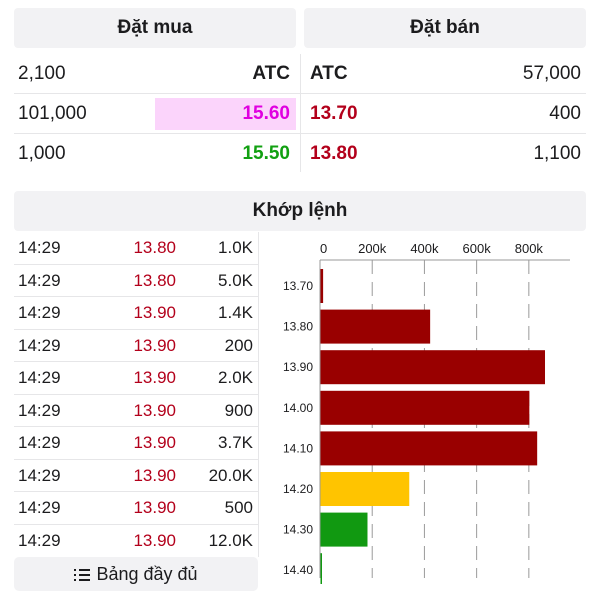 This screenshot has width=600, height=600. What do you see at coordinates (147, 574) in the screenshot?
I see `full-table-label: Bảng đầy đủ` at bounding box center [147, 574].